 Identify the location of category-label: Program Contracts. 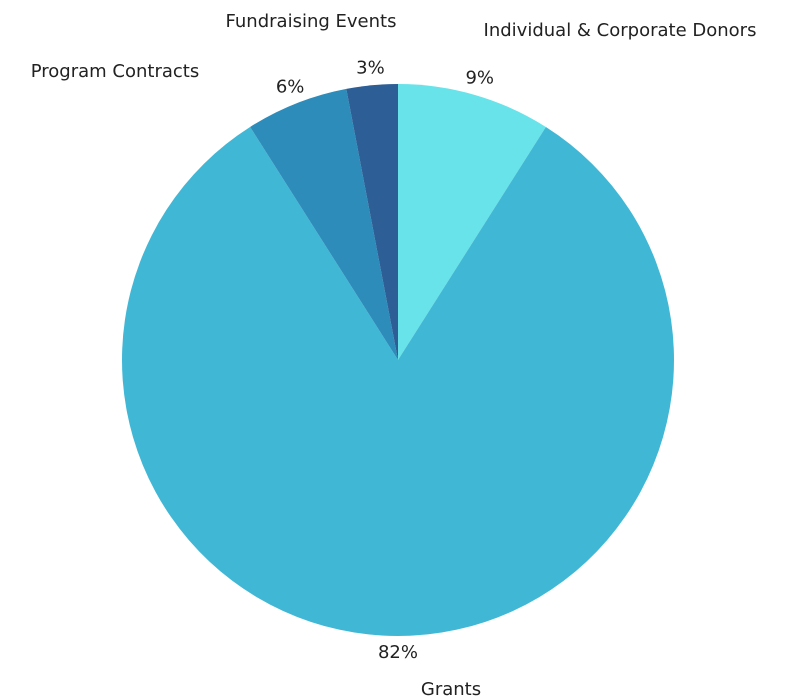
(115, 71).